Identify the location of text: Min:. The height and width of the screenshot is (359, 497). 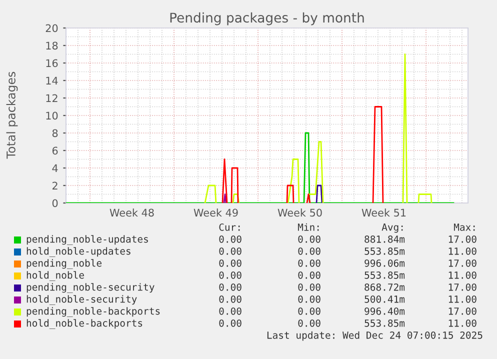
(308, 227).